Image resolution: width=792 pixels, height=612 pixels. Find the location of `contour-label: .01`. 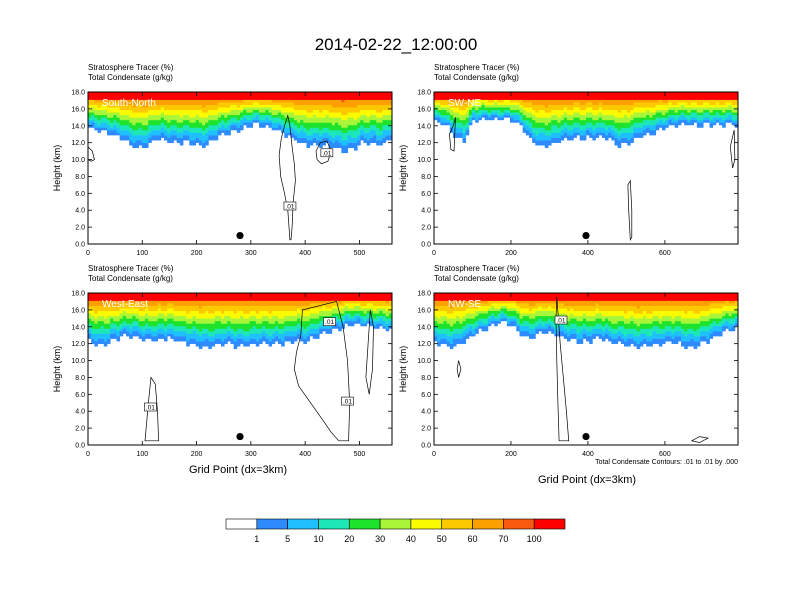

contour-label: .01 is located at coordinates (560, 321).